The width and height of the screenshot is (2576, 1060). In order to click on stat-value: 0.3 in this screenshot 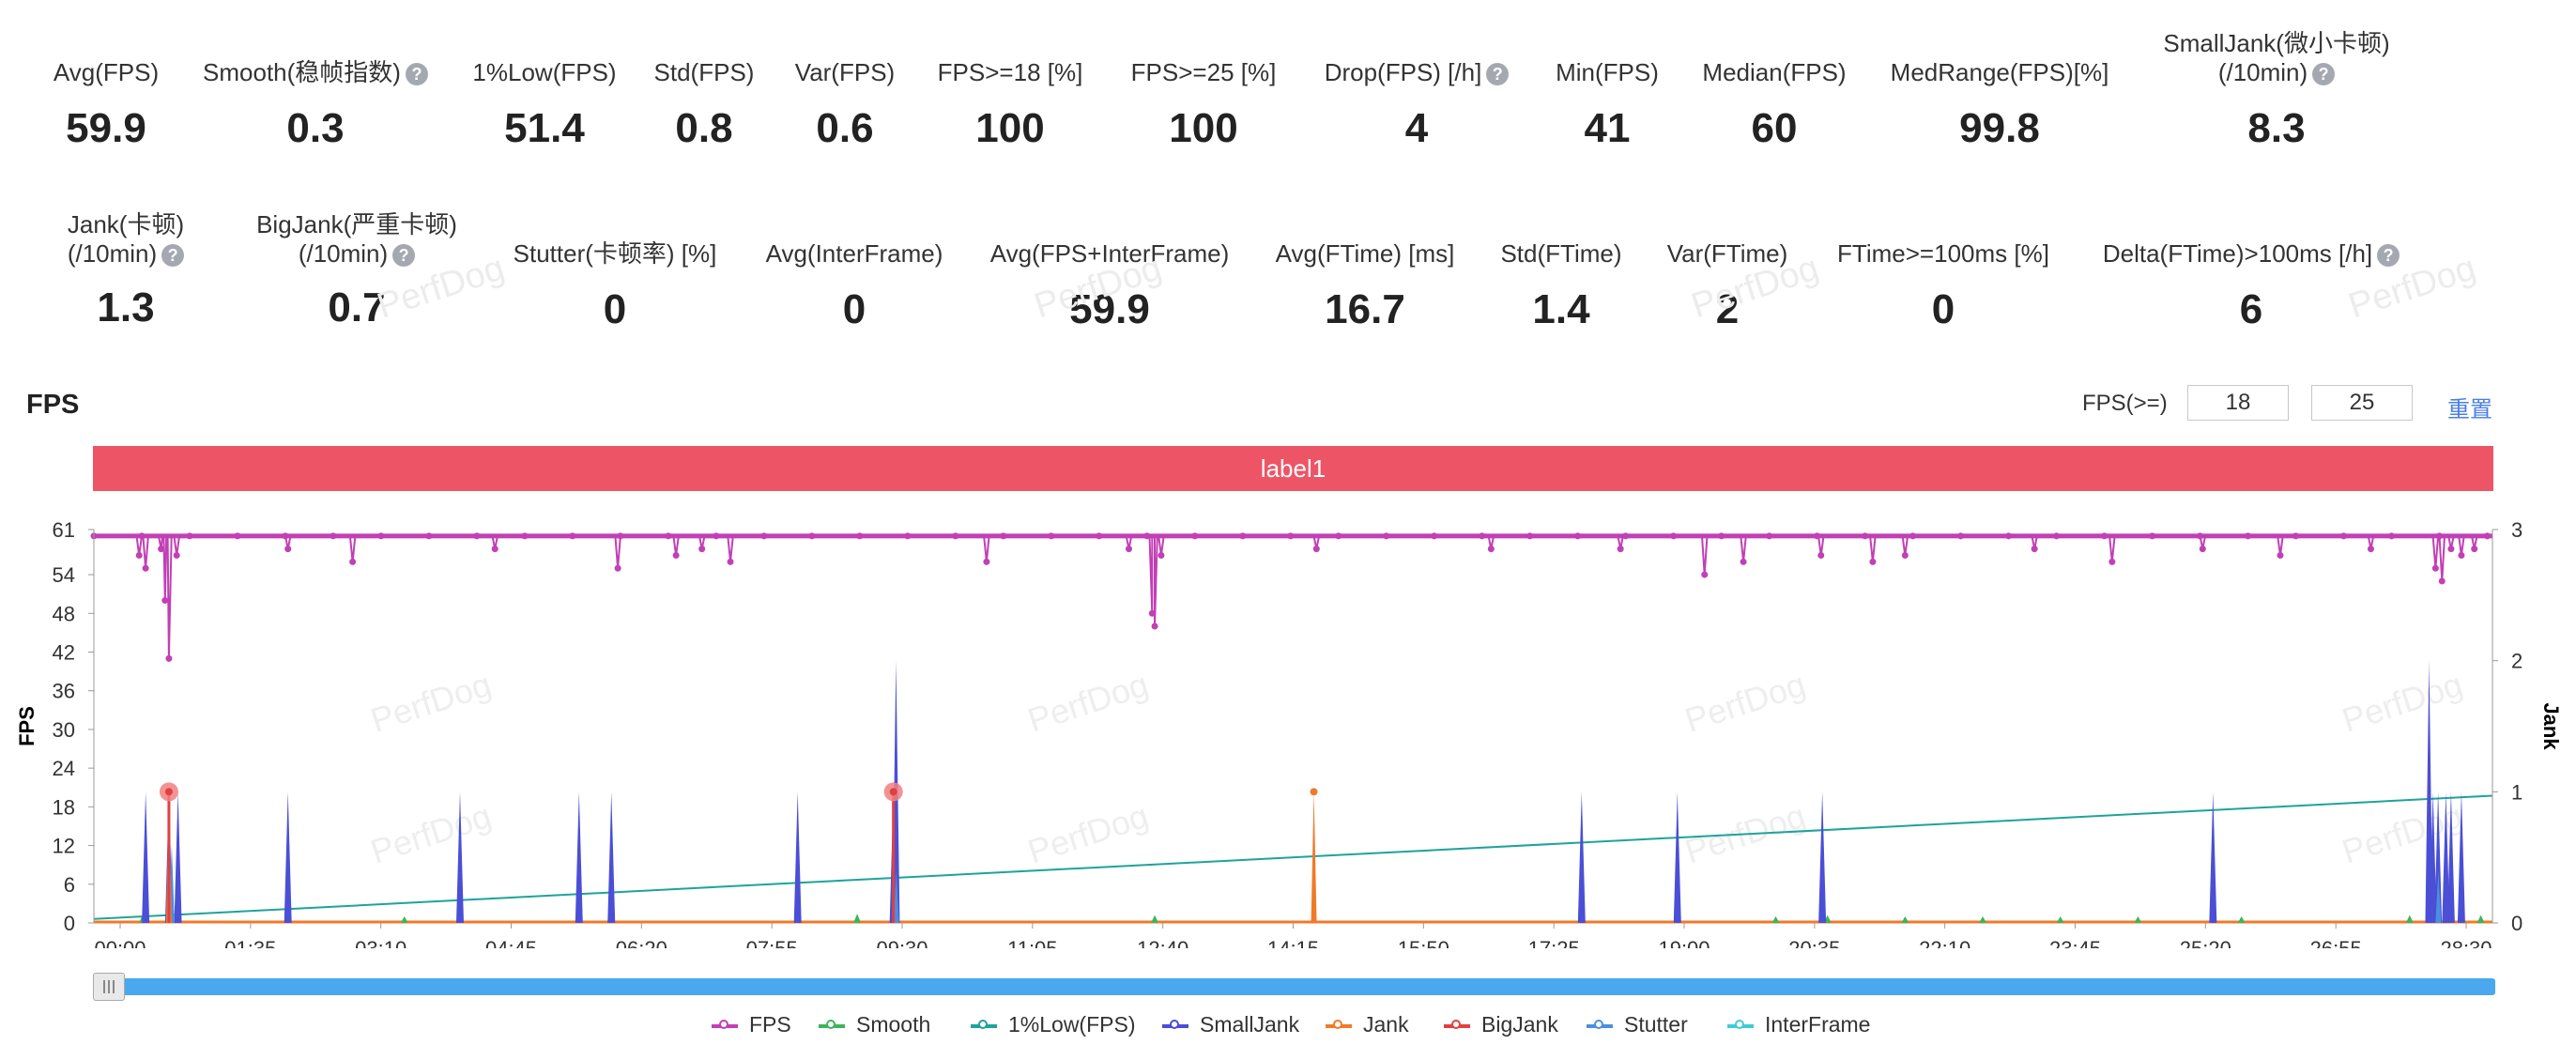, I will do `click(315, 128)`.